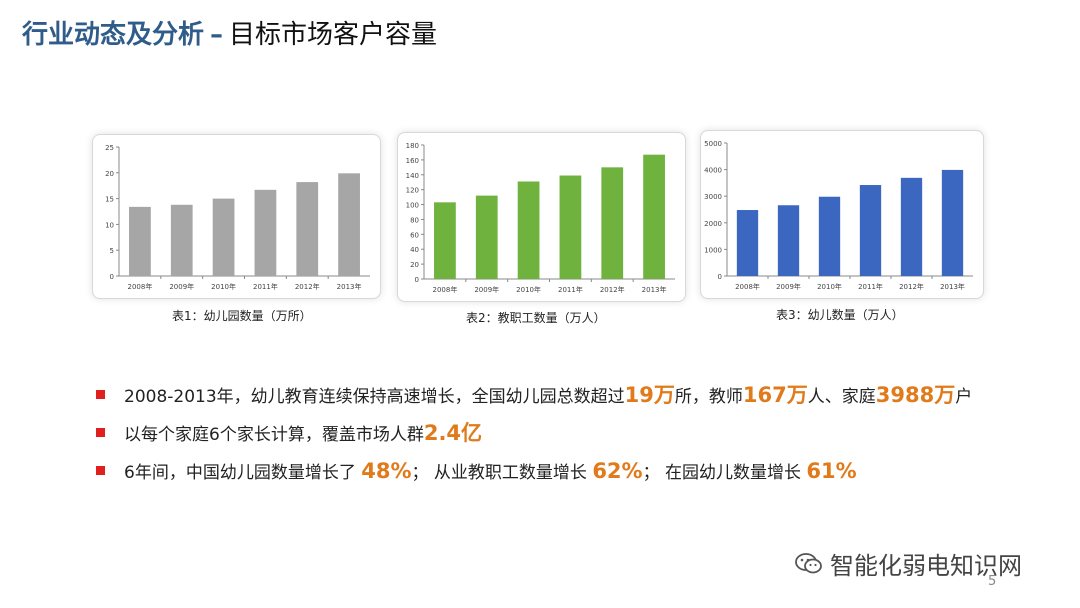 The image size is (1080, 608). Describe the element at coordinates (713, 250) in the screenshot. I see `y-tick-label: 1000` at that location.